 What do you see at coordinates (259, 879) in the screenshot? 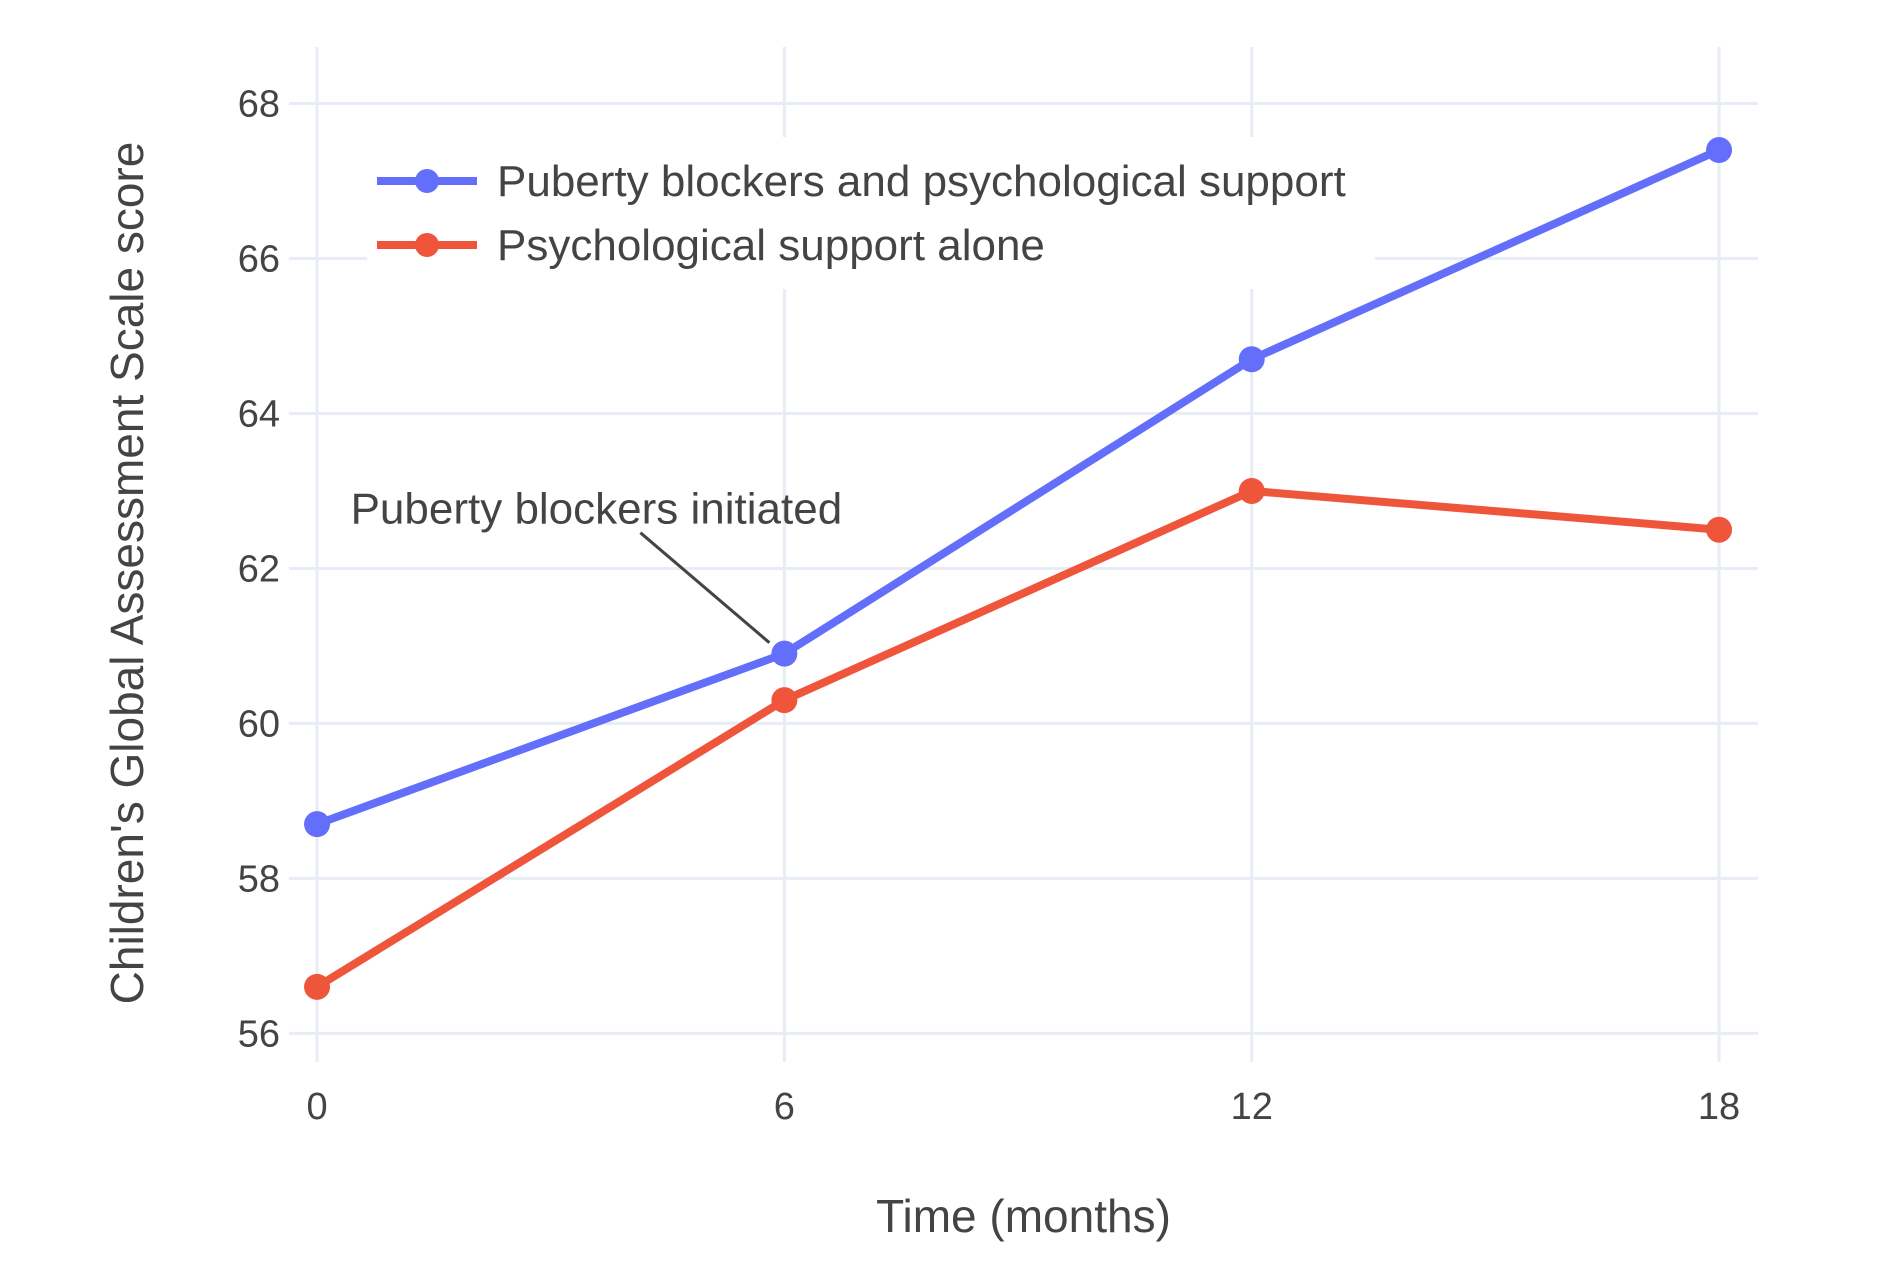
I see `y-tick-label-58: 58` at bounding box center [259, 879].